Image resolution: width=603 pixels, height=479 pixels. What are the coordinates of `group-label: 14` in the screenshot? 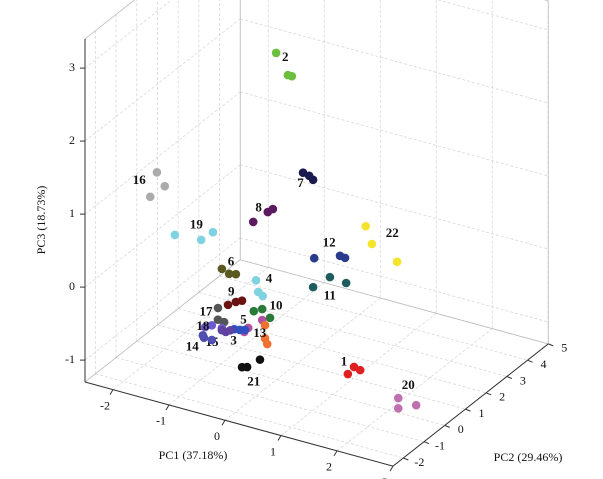 It's located at (193, 346).